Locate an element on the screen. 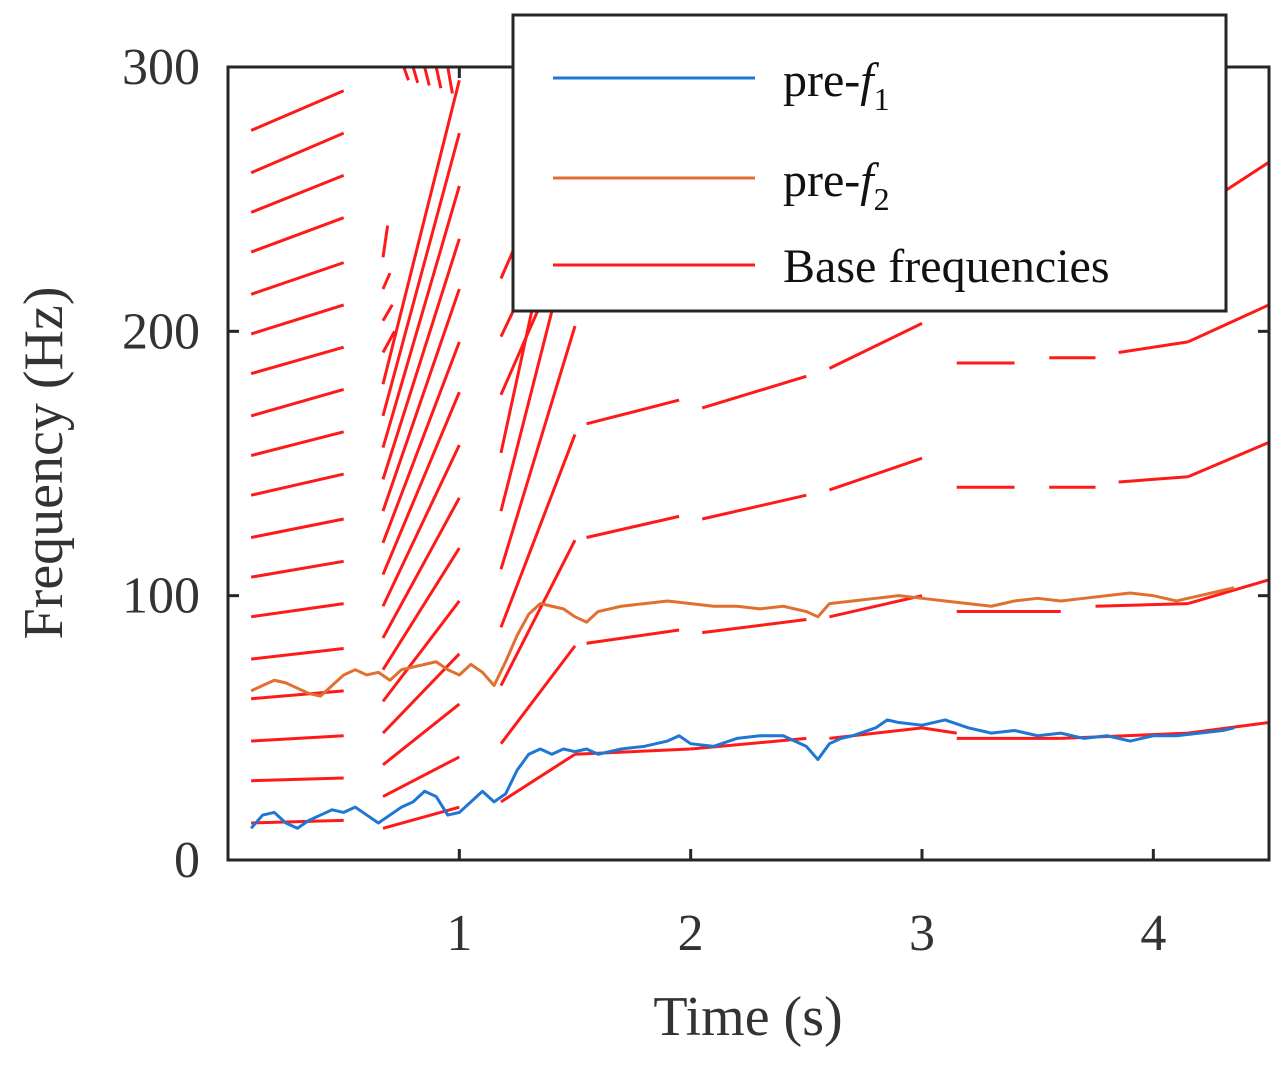 The width and height of the screenshot is (1286, 1070). series-line-pre-f2 is located at coordinates (742, 642).